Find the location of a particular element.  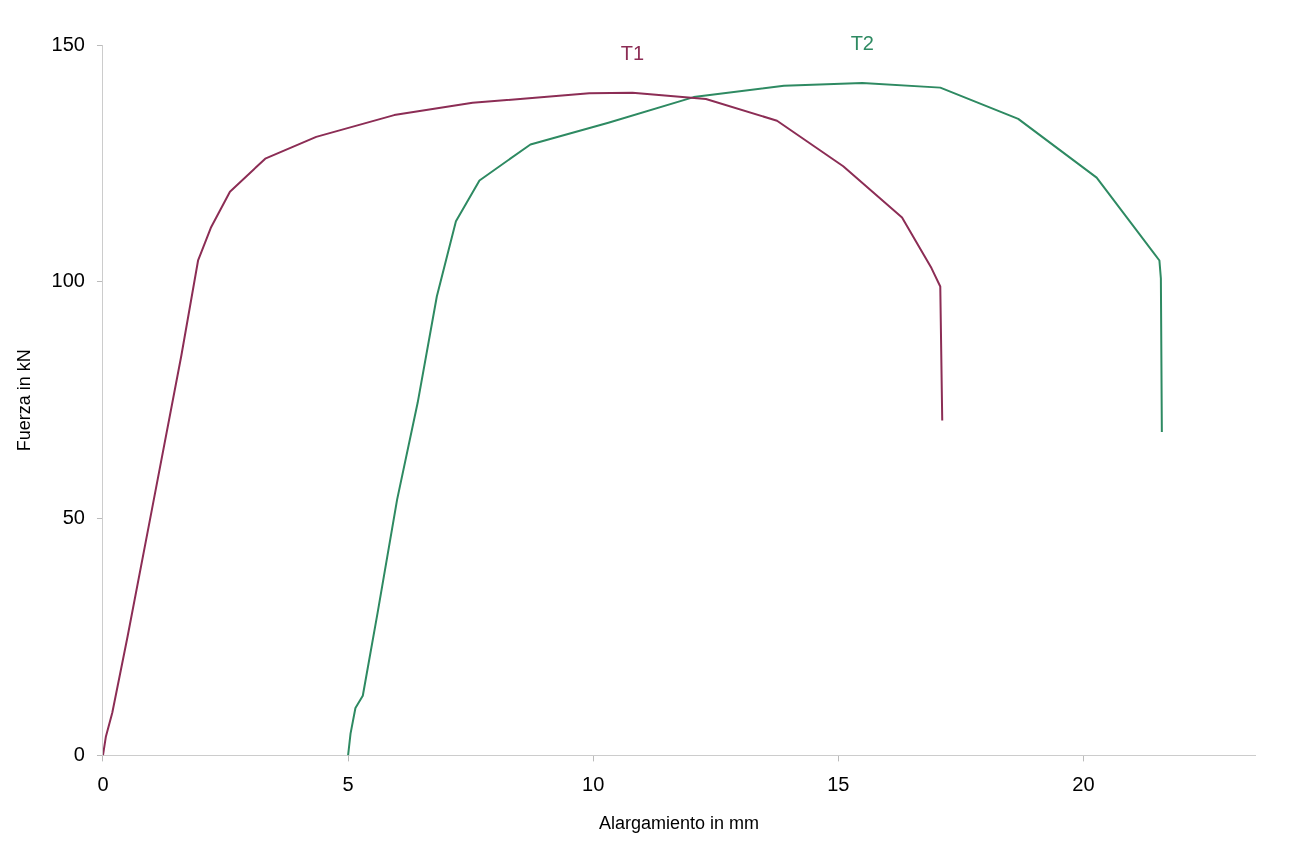

x-tick-label: 20 is located at coordinates (1083, 783).